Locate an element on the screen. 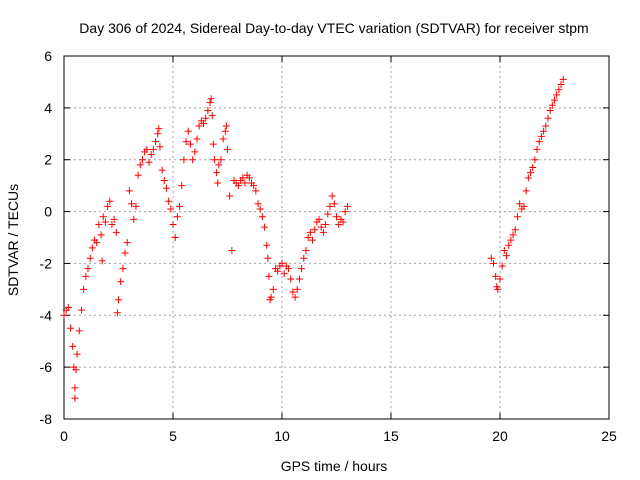 Image resolution: width=640 pixels, height=480 pixels. y-tick-label: 6 is located at coordinates (48, 56).